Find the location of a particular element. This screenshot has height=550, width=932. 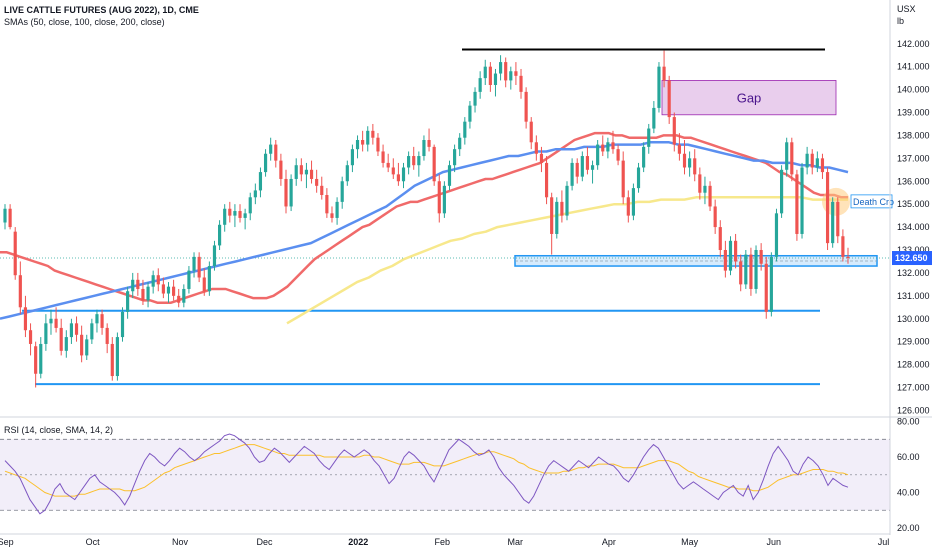

chart-title: LIVE CATTLE FUTURES (AUG 2022), 1D, CME is located at coordinates (101, 10).